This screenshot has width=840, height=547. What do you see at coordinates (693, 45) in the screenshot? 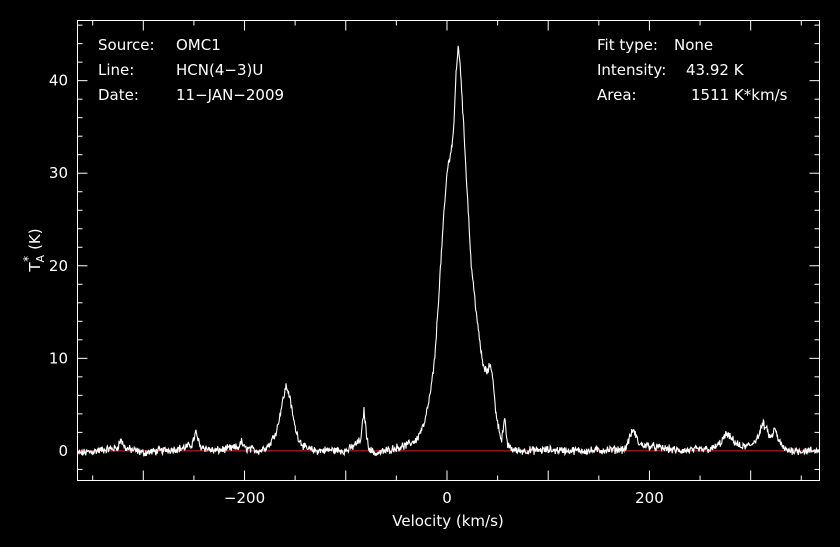
I see `annotation-value: None` at bounding box center [693, 45].